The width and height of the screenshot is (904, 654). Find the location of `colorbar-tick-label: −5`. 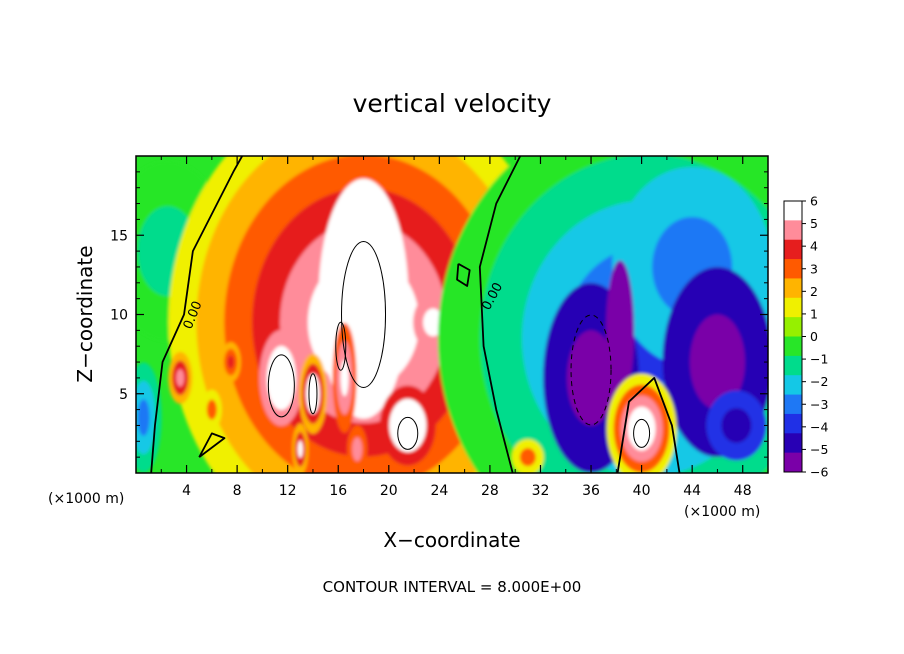

colorbar-tick-label: −5 is located at coordinates (819, 449).